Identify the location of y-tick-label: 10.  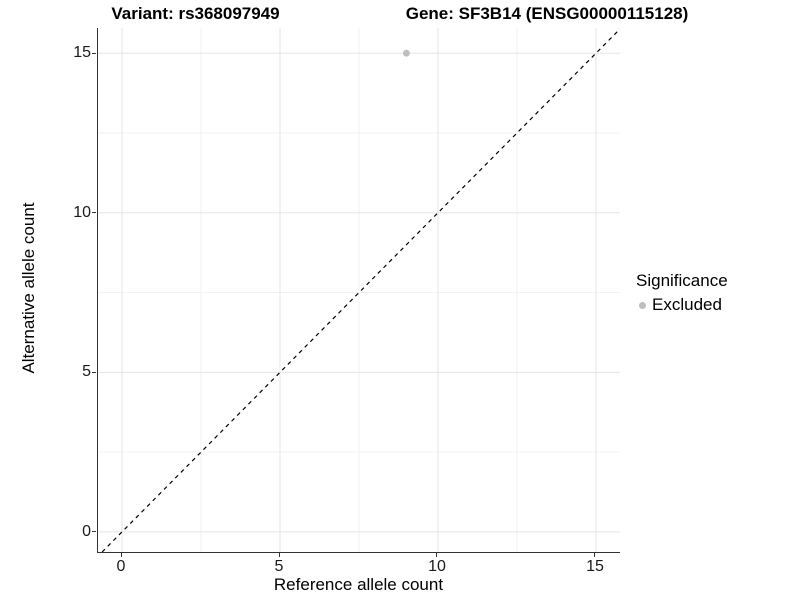
(82, 212).